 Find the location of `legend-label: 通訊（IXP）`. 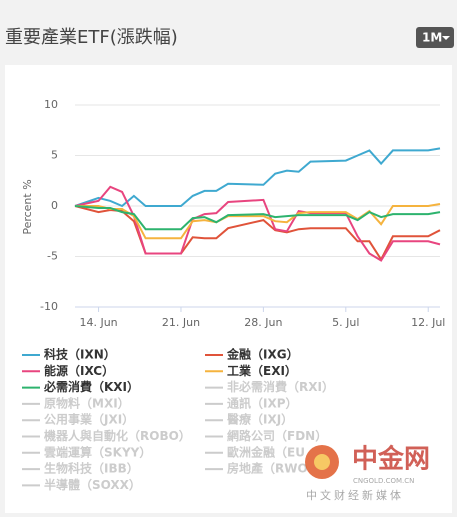

legend-label: 通訊（IXP） is located at coordinates (262, 402).